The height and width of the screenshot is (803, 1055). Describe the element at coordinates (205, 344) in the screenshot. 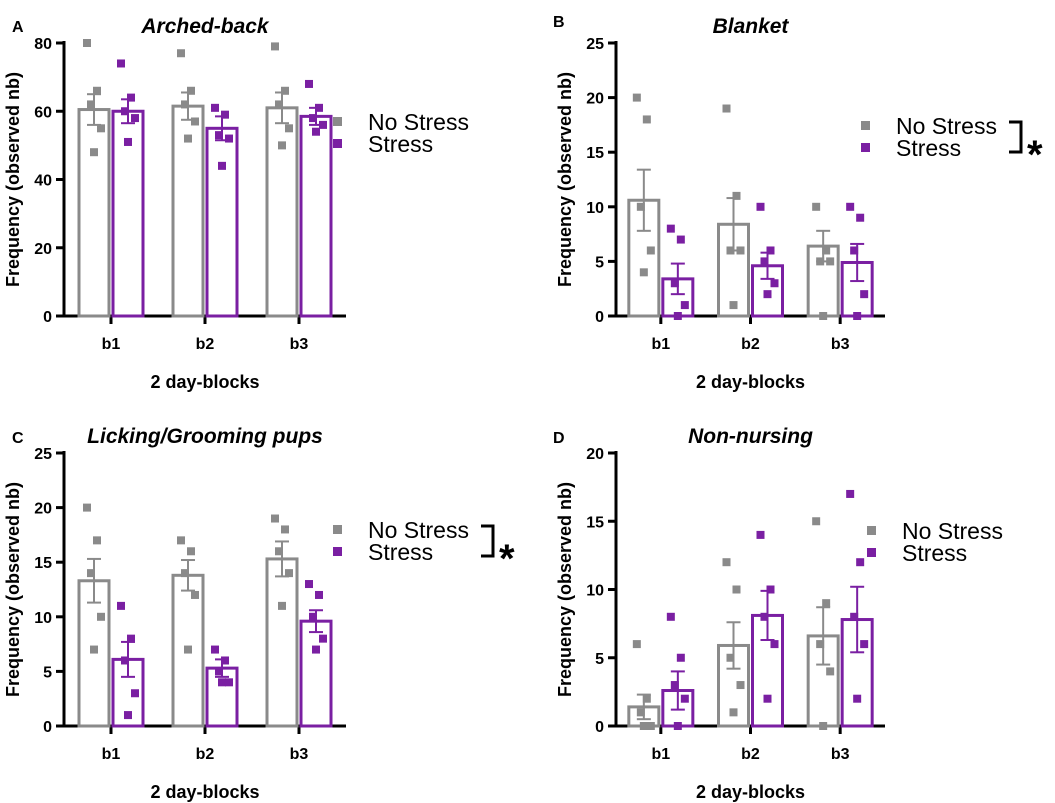

I see `x-tick-label: b2` at that location.